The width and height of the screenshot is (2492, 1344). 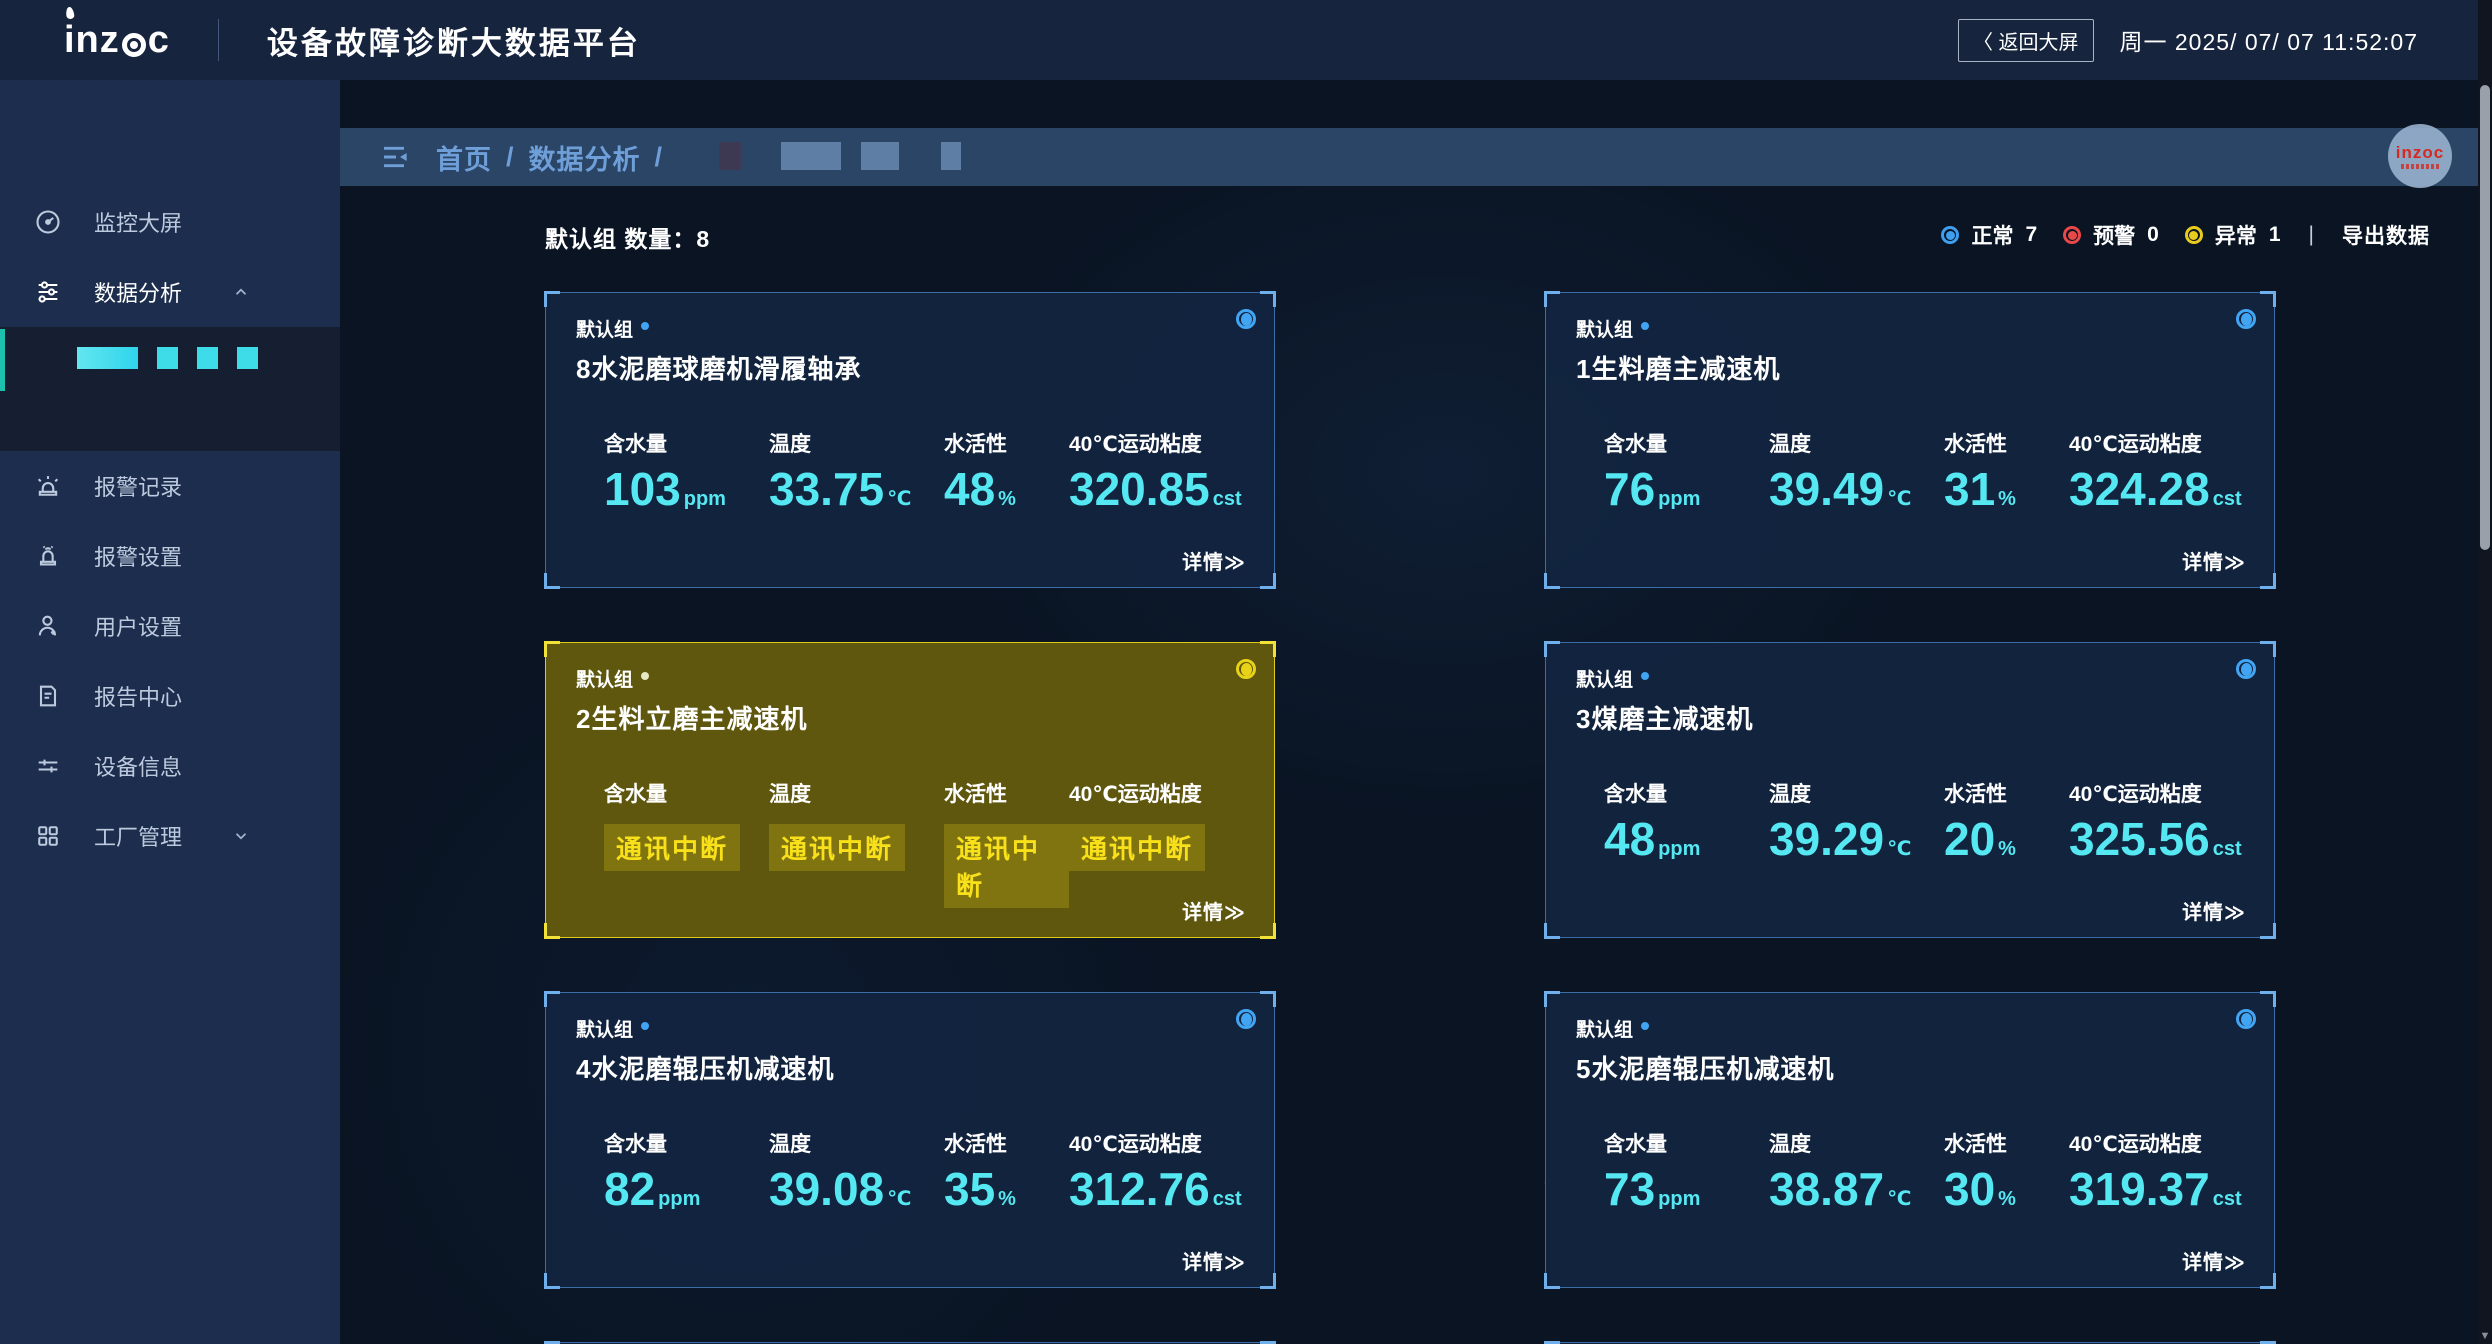 What do you see at coordinates (667, 239) in the screenshot?
I see `group-count: 数量：8` at bounding box center [667, 239].